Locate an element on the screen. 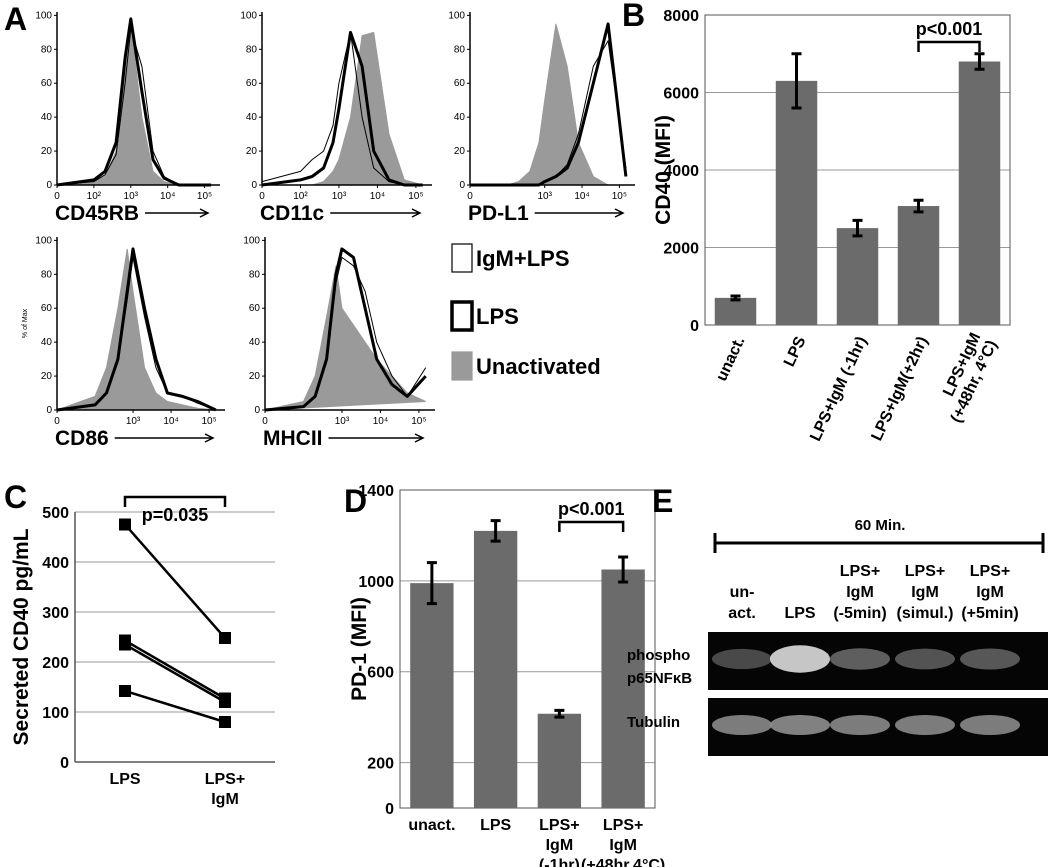 This screenshot has width=1050, height=867. x-tick-label: unact. is located at coordinates (431, 825).